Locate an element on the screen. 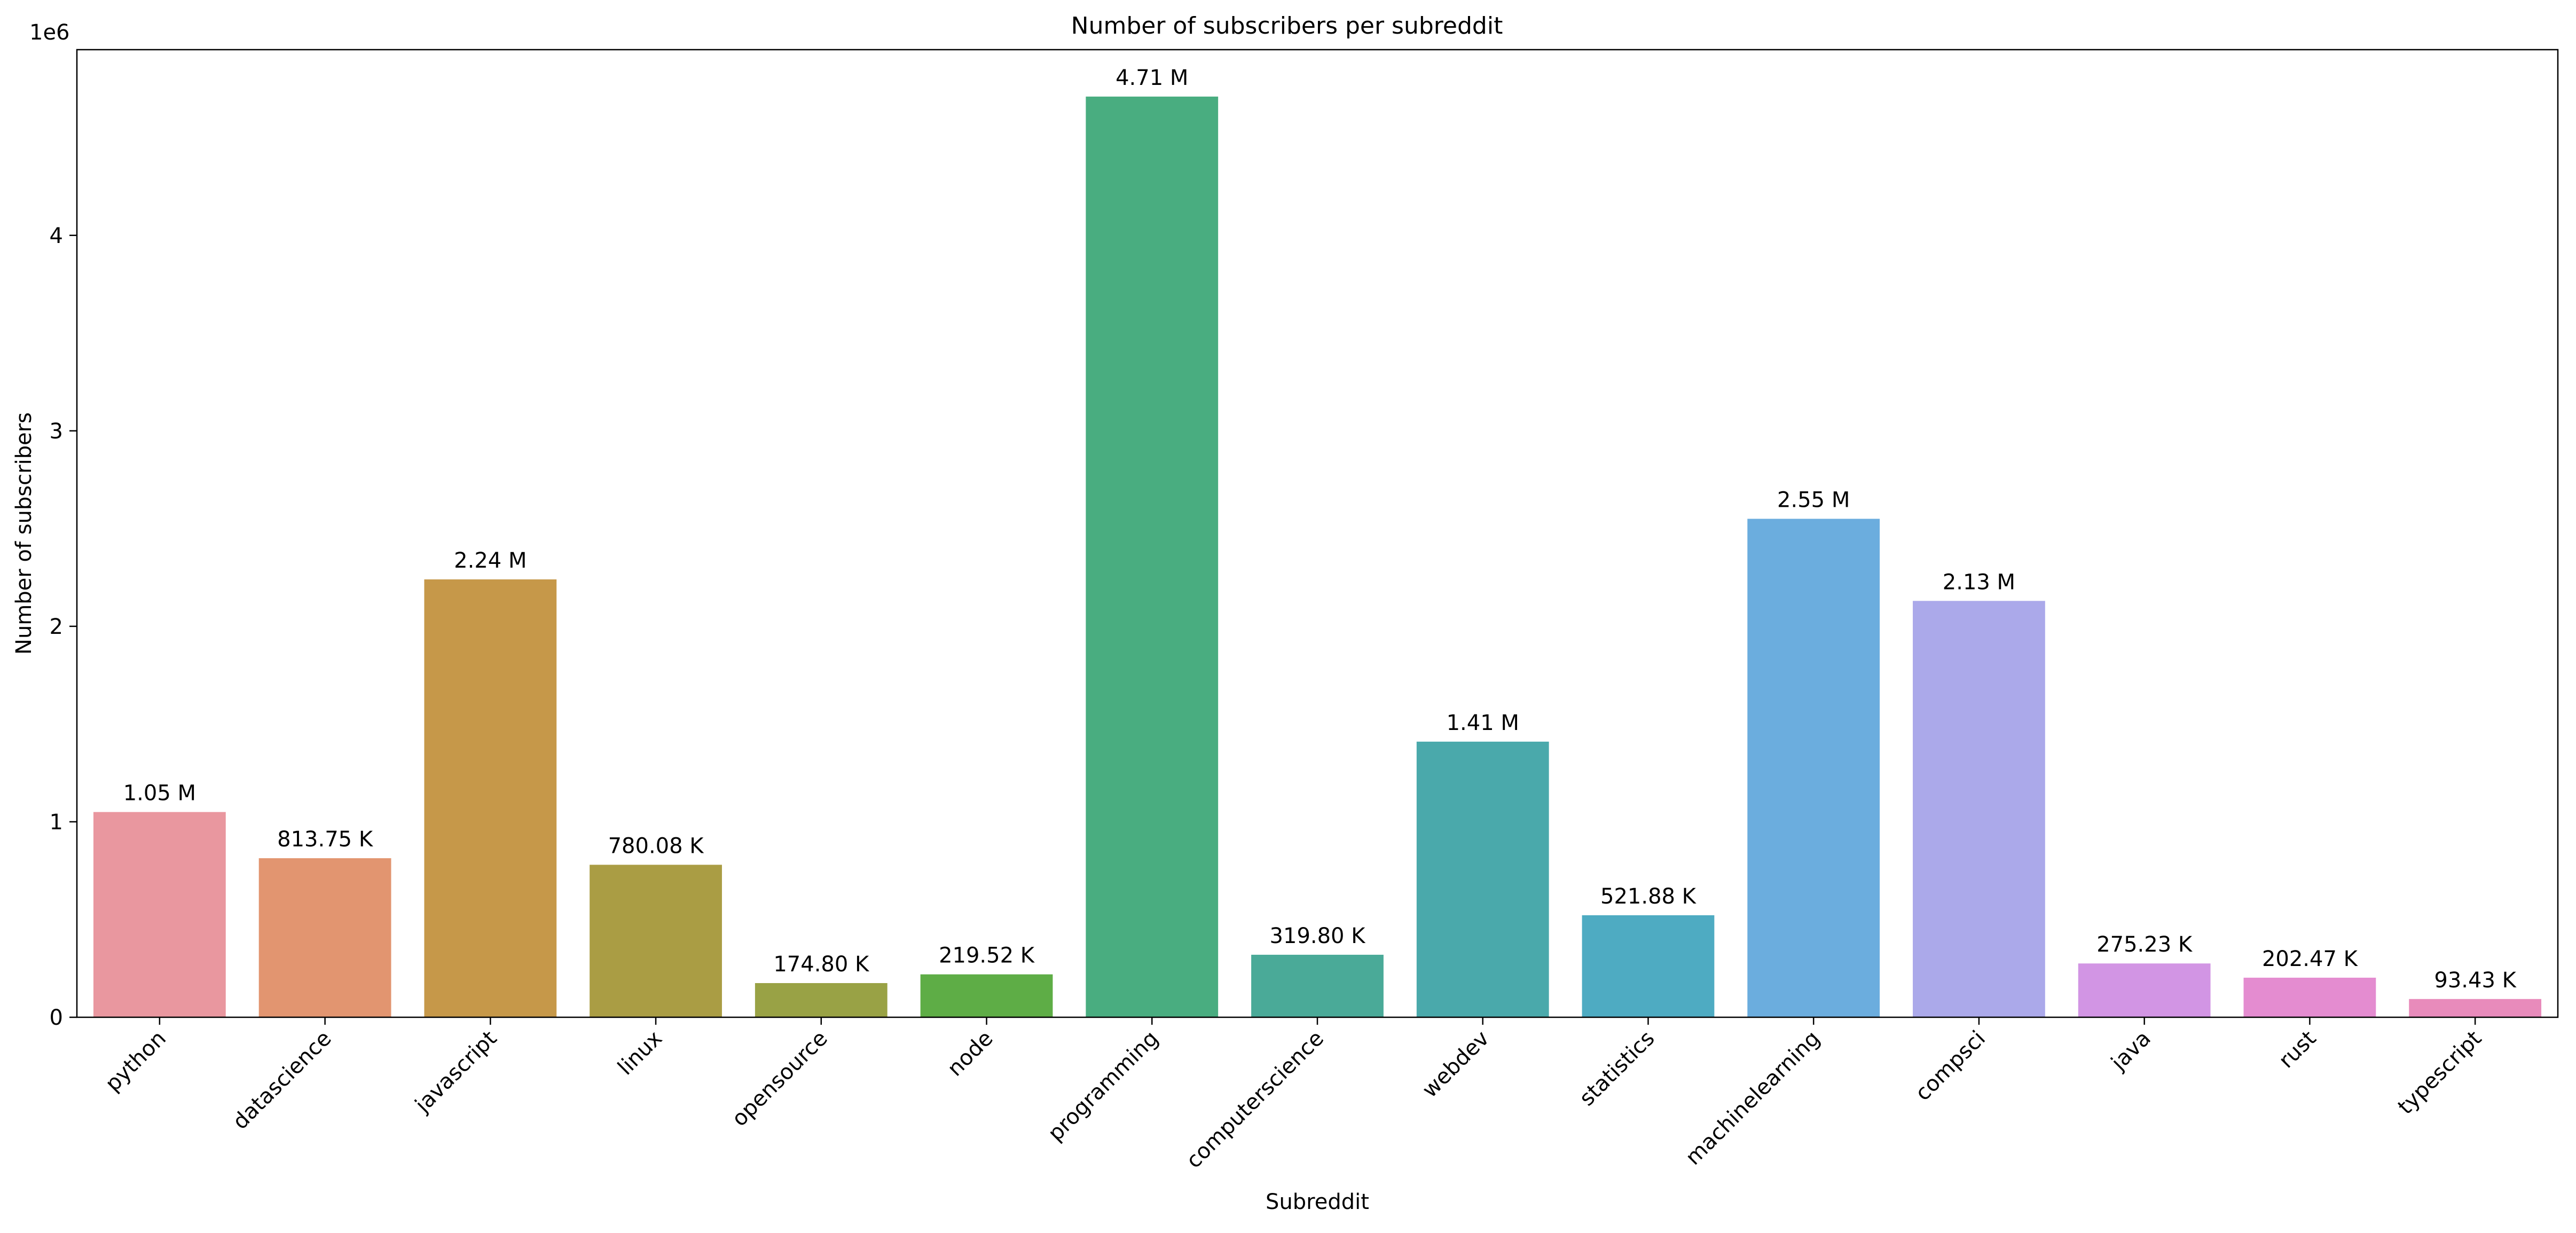 This screenshot has height=1233, width=2576. x-tick-label-javascript: javascript is located at coordinates (456, 1072).